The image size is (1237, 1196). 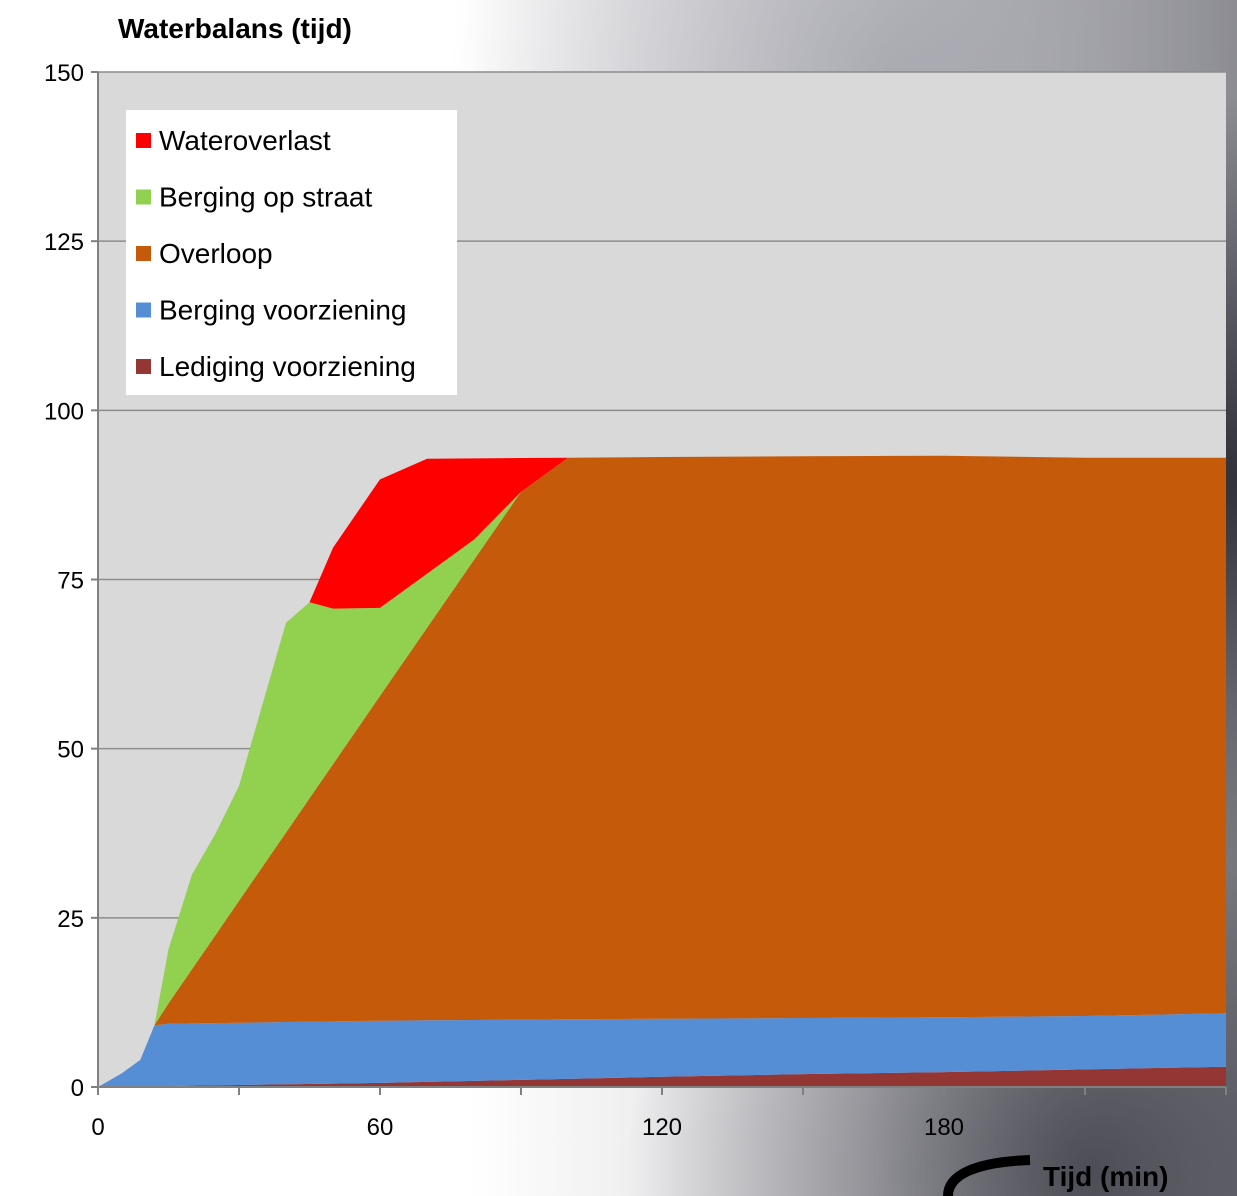 I want to click on y-axis-ticks: 0 25 50 75 100 125 150, so click(x=64, y=581).